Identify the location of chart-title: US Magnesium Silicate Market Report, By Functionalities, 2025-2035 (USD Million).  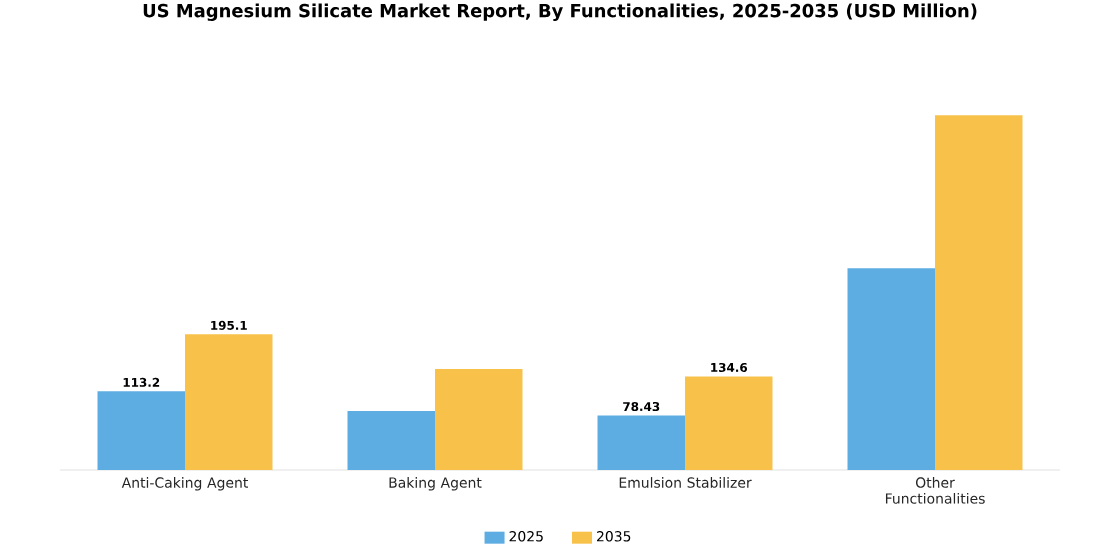
(560, 12).